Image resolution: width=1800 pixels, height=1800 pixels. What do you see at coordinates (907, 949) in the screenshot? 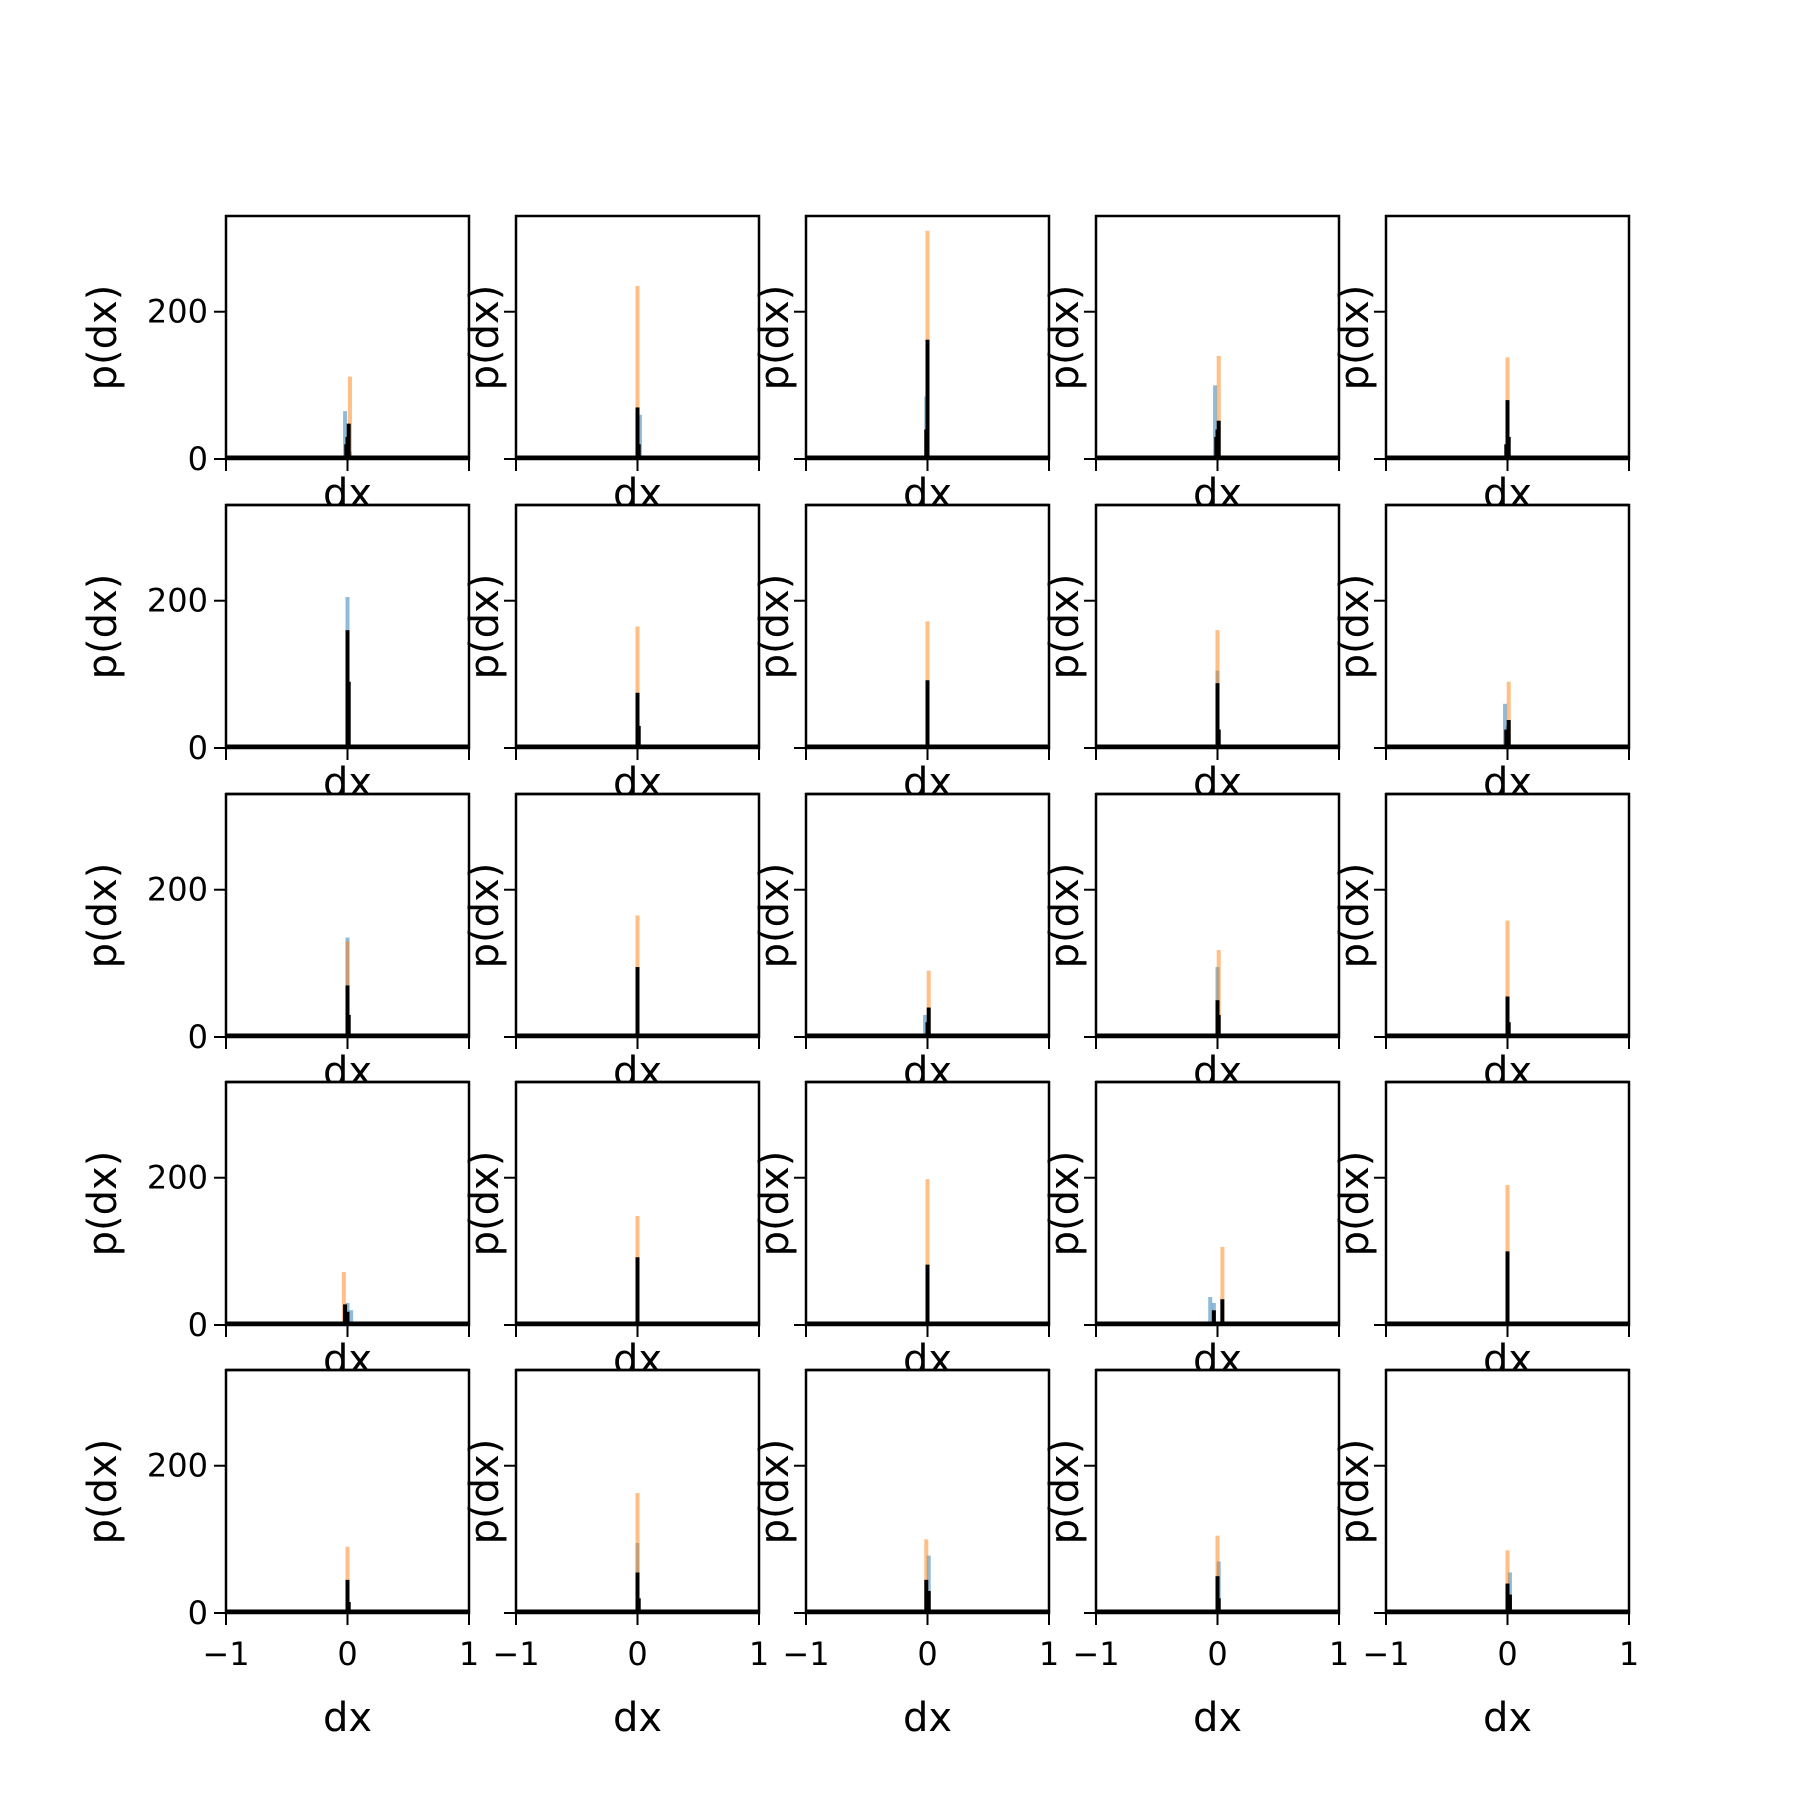
I see `histogram-panel-r3c3: p(dx)dx` at bounding box center [907, 949].